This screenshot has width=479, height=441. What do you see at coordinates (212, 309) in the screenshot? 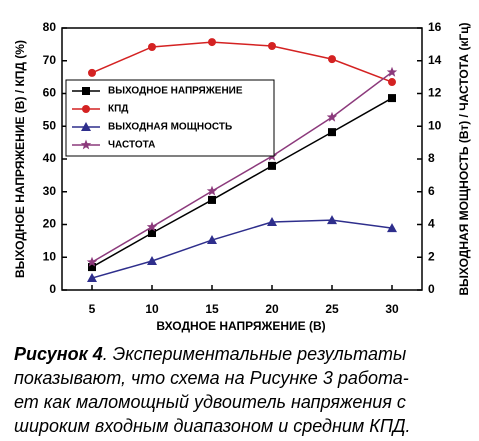
I see `x-tick-label: 15` at bounding box center [212, 309].